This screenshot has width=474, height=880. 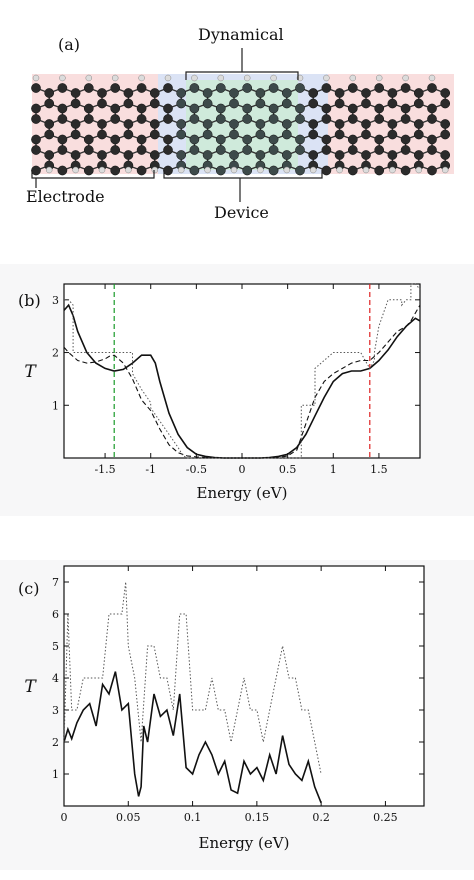 I want to click on x-tick-label: 0.05, so click(x=128, y=817).